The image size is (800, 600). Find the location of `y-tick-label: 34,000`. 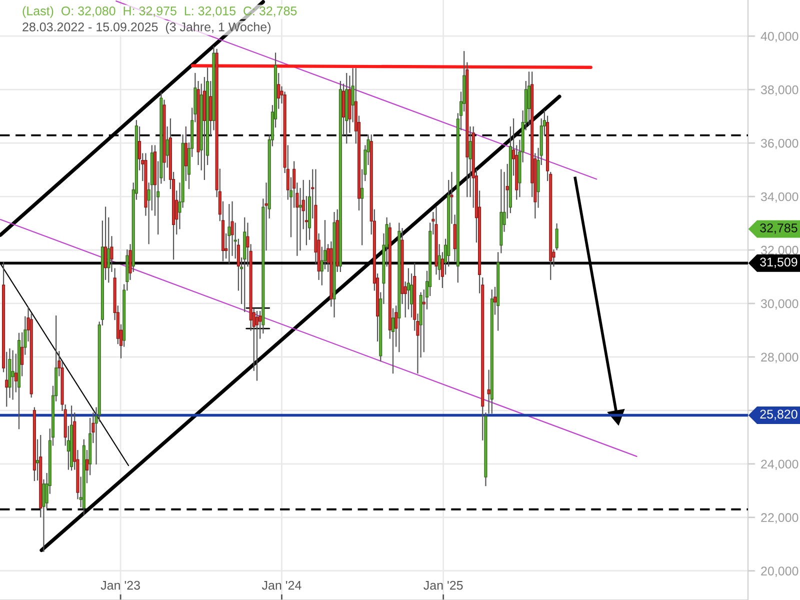

y-tick-label: 34,000 is located at coordinates (779, 197).